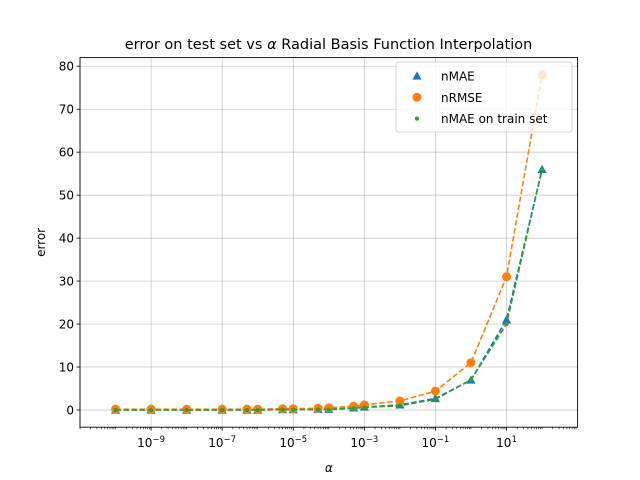 Image resolution: width=640 pixels, height=480 pixels. What do you see at coordinates (458, 77) in the screenshot?
I see `legend-label: nMAE` at bounding box center [458, 77].